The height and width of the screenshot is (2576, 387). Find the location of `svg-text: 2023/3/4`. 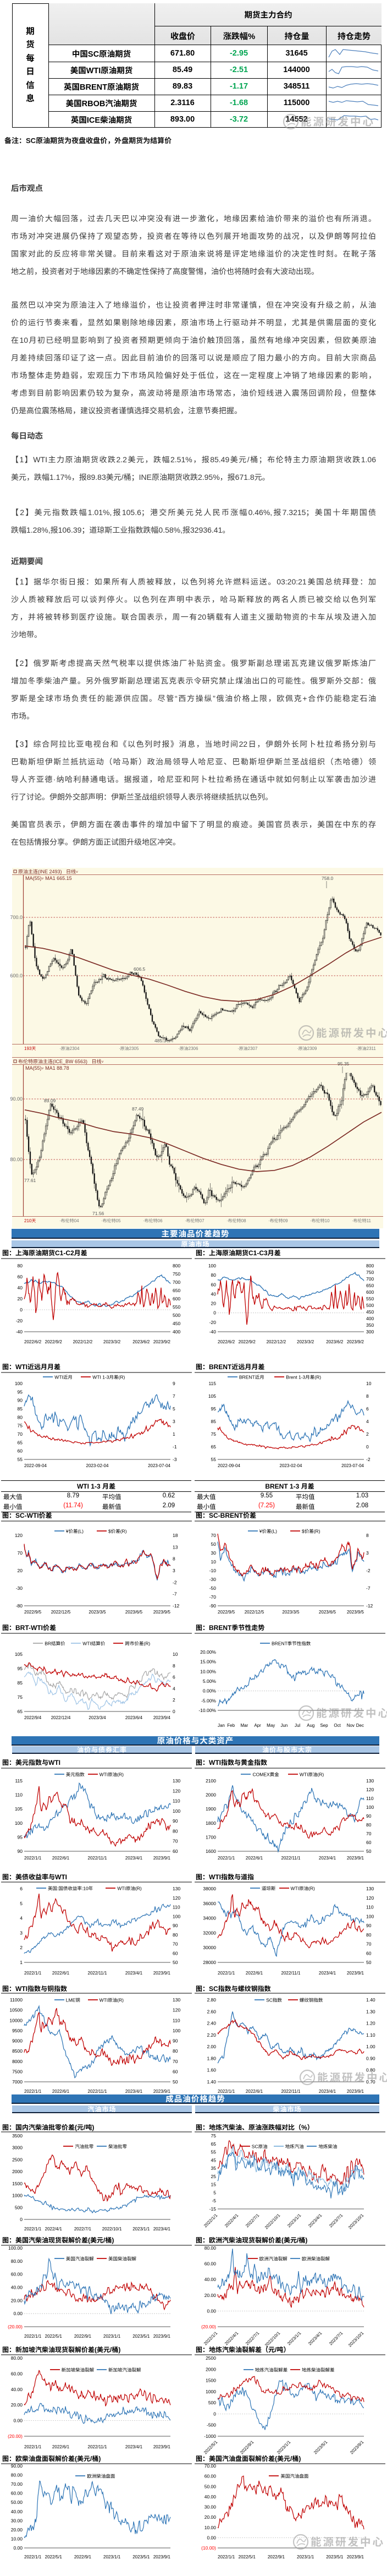

svg-text: 2023/3/4 is located at coordinates (97, 1717).